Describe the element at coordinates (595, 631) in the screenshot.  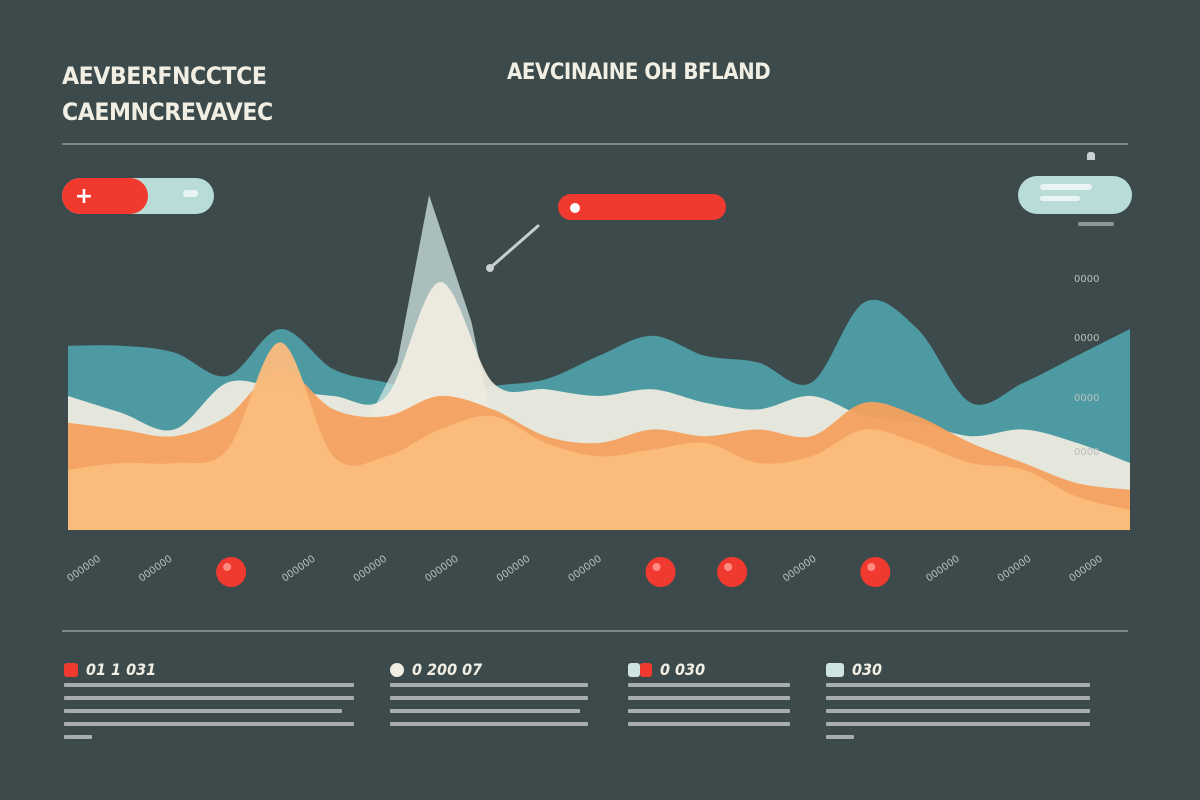
I see `bottom-divider` at that location.